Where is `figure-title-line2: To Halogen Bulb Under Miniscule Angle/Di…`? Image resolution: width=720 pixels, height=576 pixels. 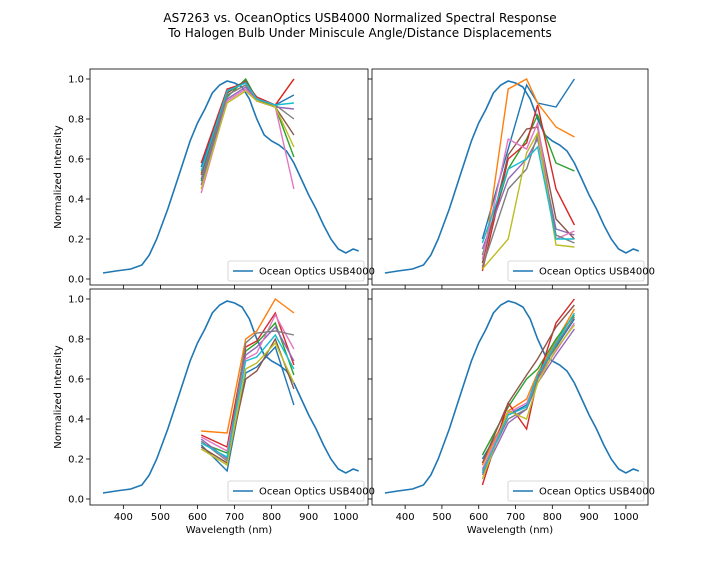
figure-title-line2: To Halogen Bulb Under Miniscule Angle/Di… is located at coordinates (359, 33).